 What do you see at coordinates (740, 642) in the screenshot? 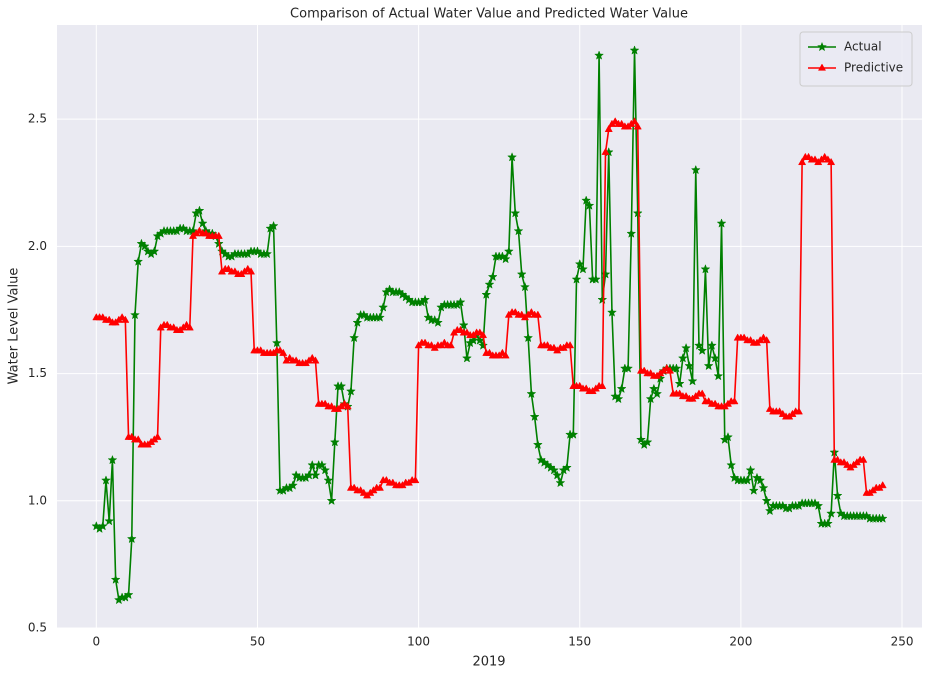
I see `x-tick-label: 200` at bounding box center [740, 642].